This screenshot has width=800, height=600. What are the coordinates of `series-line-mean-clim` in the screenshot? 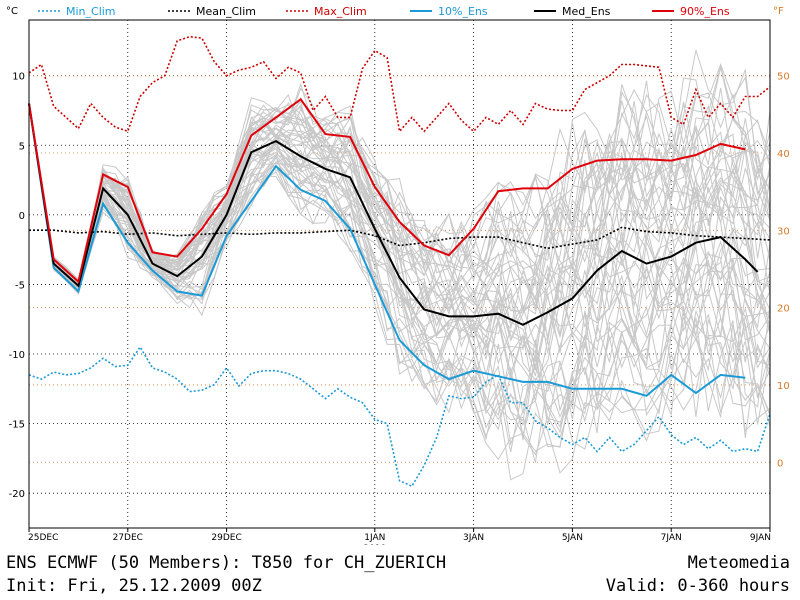 It's located at (400, 238).